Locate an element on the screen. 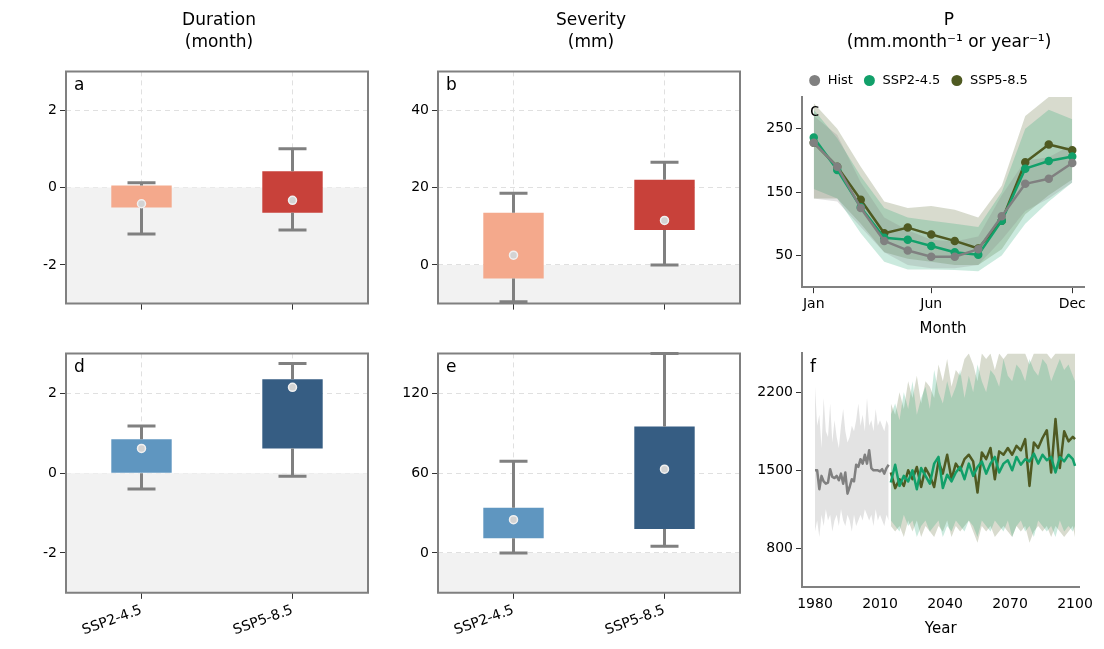 Image resolution: width=1104 pixels, height=649 pixels. x-tick-label: 2100 is located at coordinates (1075, 603).